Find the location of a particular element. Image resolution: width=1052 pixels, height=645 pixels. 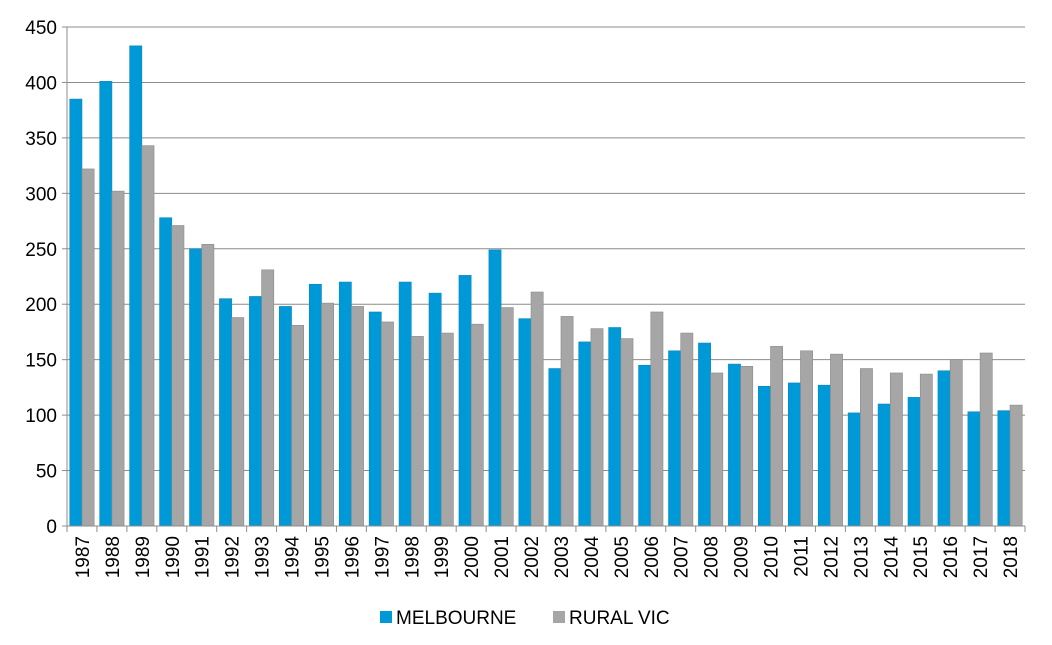

bar-rural-vic-2000 is located at coordinates (477, 425).